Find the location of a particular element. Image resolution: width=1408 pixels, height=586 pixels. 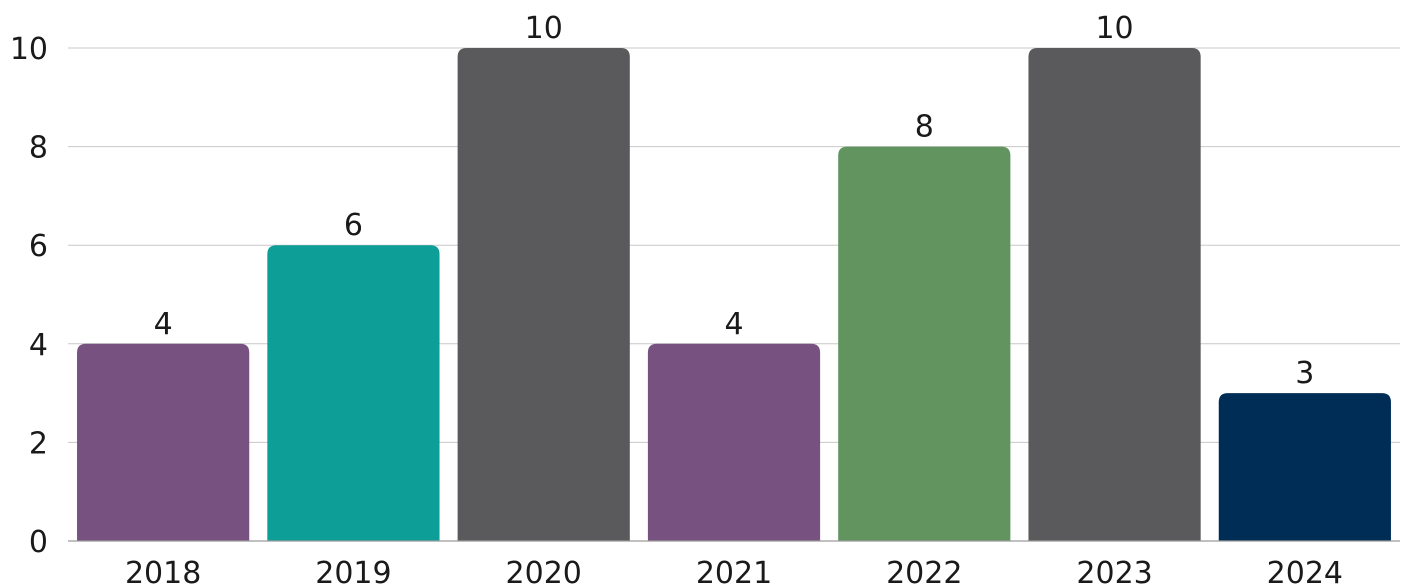

y-tick-label: 8 is located at coordinates (38, 148).